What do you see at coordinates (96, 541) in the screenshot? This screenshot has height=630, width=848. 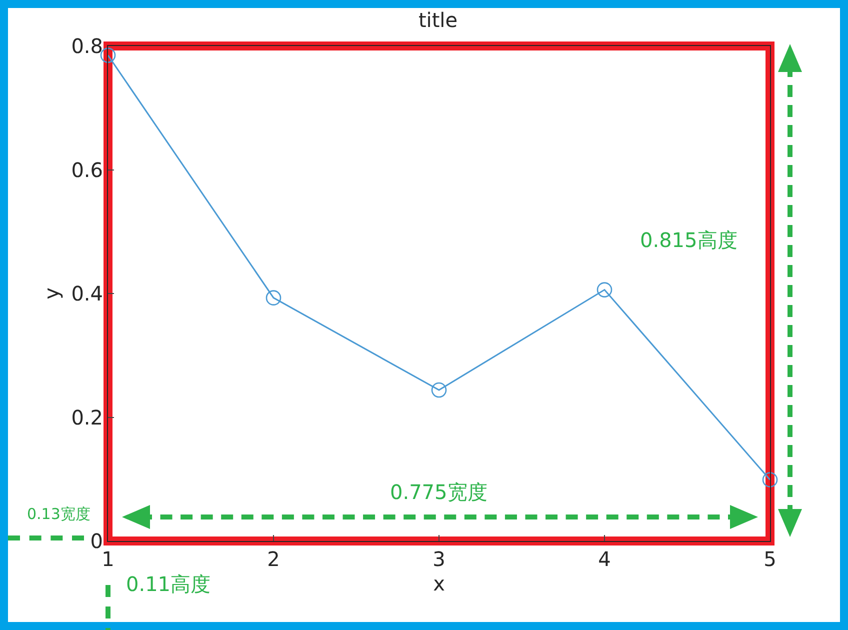 I see `y-tick-label: 0` at bounding box center [96, 541].